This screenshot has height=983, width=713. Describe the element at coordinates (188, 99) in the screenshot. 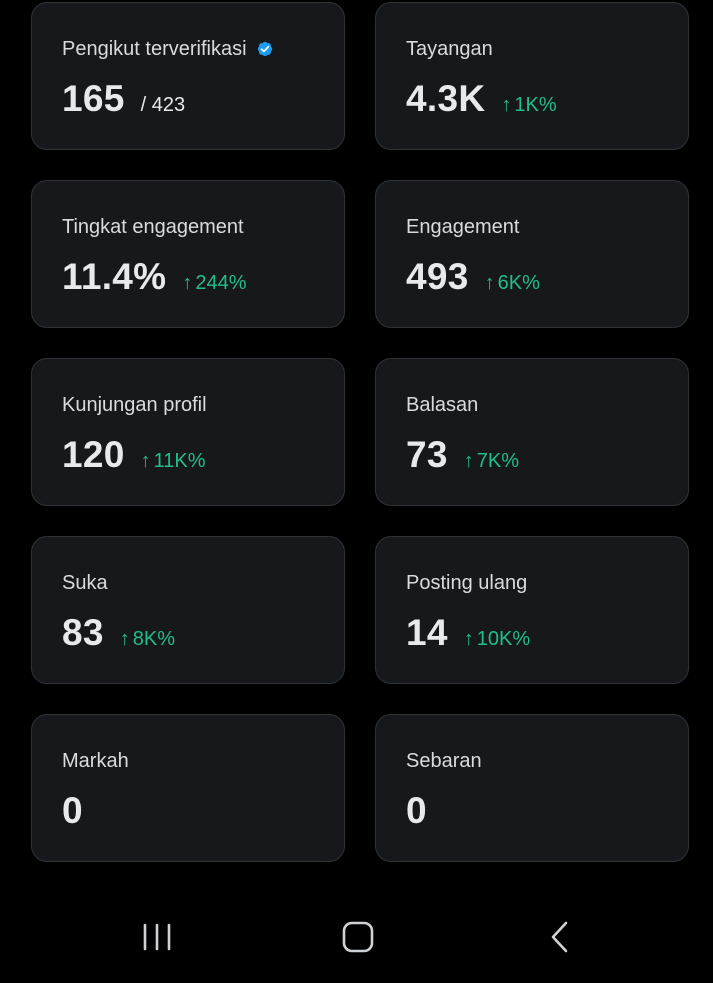

I see `card-value-row: 165 / 423` at that location.